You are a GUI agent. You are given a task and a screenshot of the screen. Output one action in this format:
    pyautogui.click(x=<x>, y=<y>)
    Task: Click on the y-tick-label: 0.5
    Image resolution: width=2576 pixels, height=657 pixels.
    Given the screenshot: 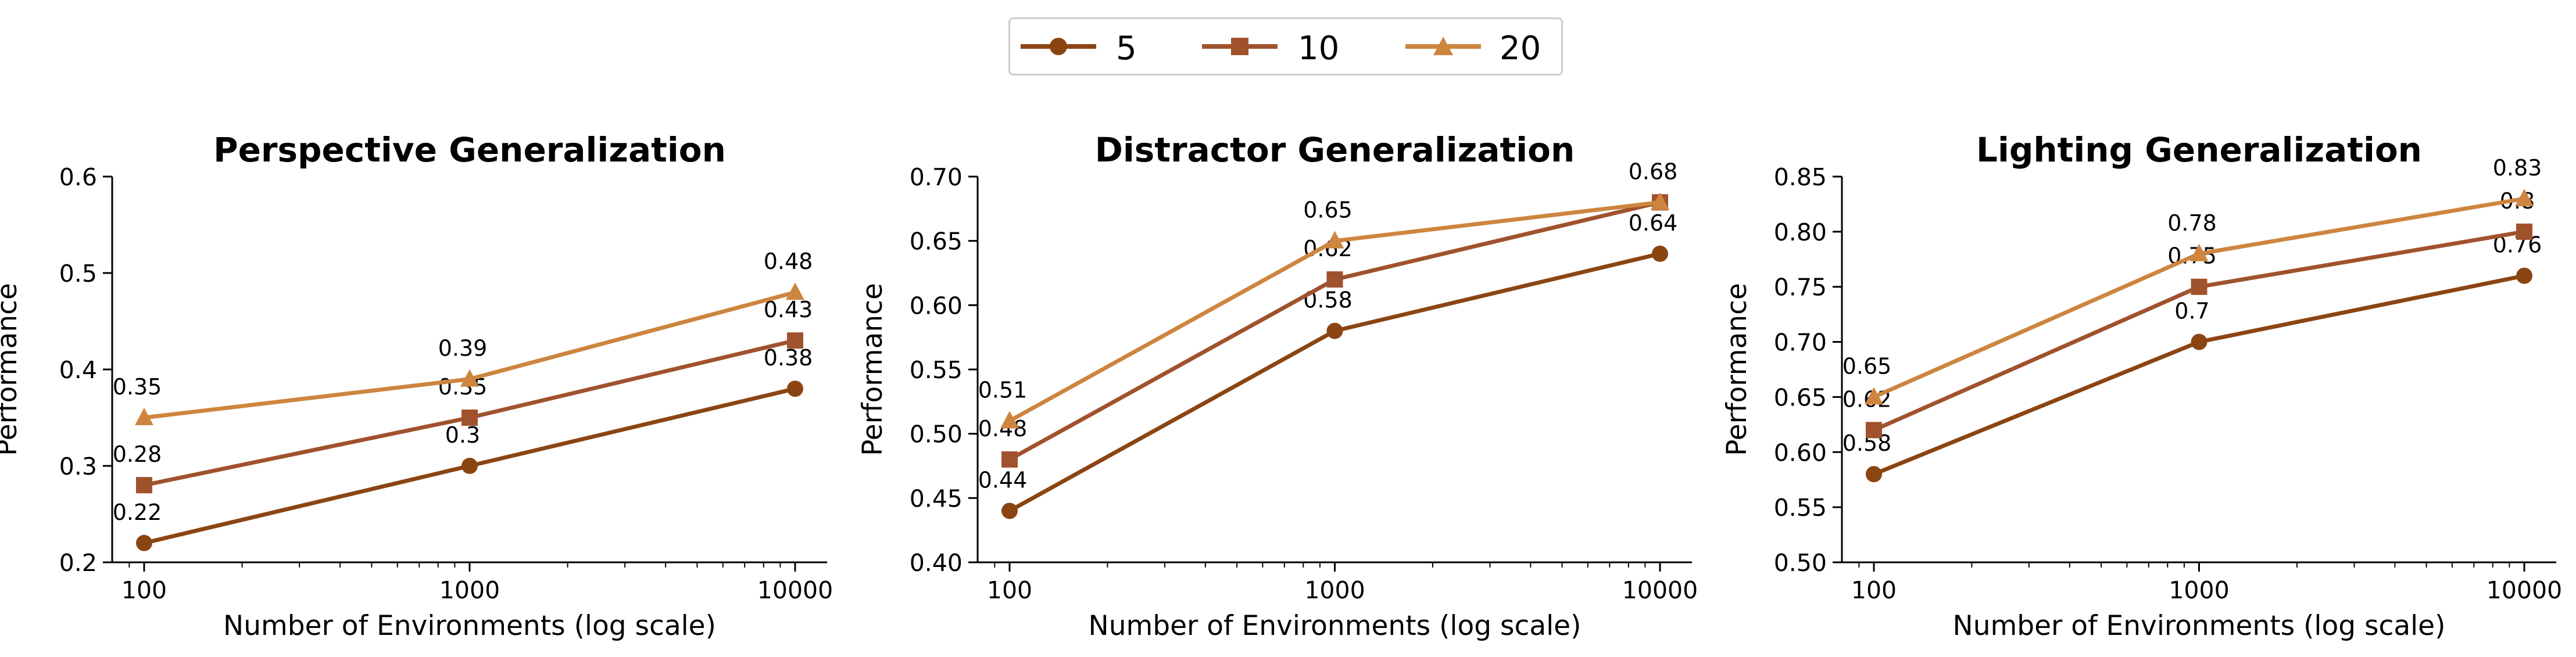 What is the action you would take?
    pyautogui.click(x=78, y=274)
    